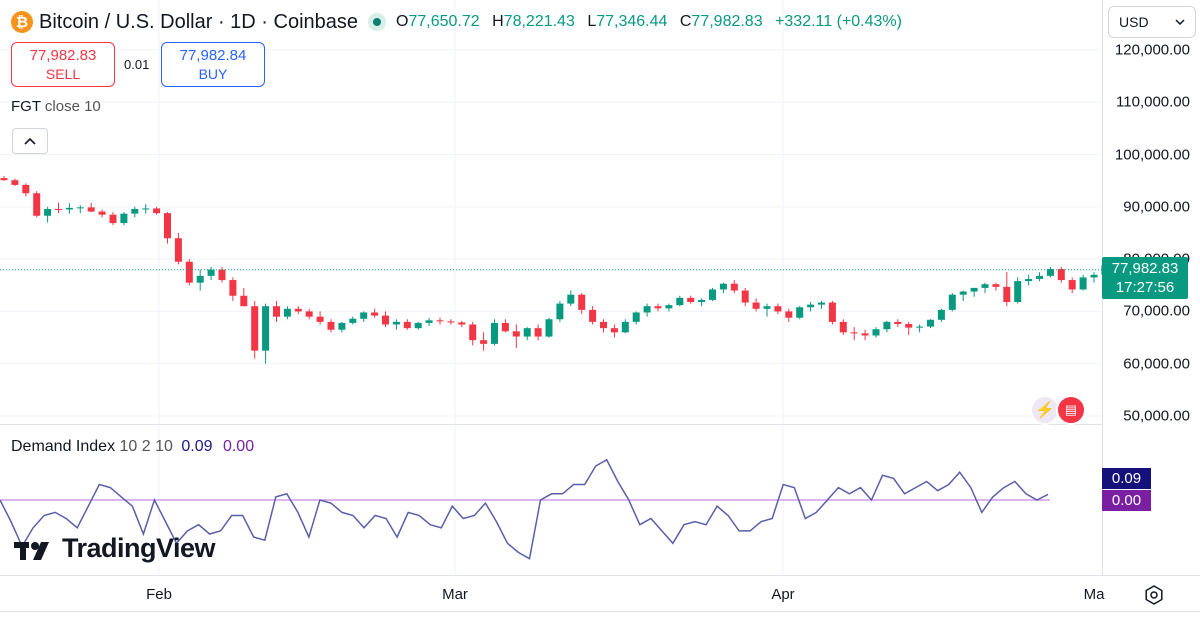  What do you see at coordinates (1126, 500) in the screenshot?
I see `demand-index-tag-2: 0.00` at bounding box center [1126, 500].